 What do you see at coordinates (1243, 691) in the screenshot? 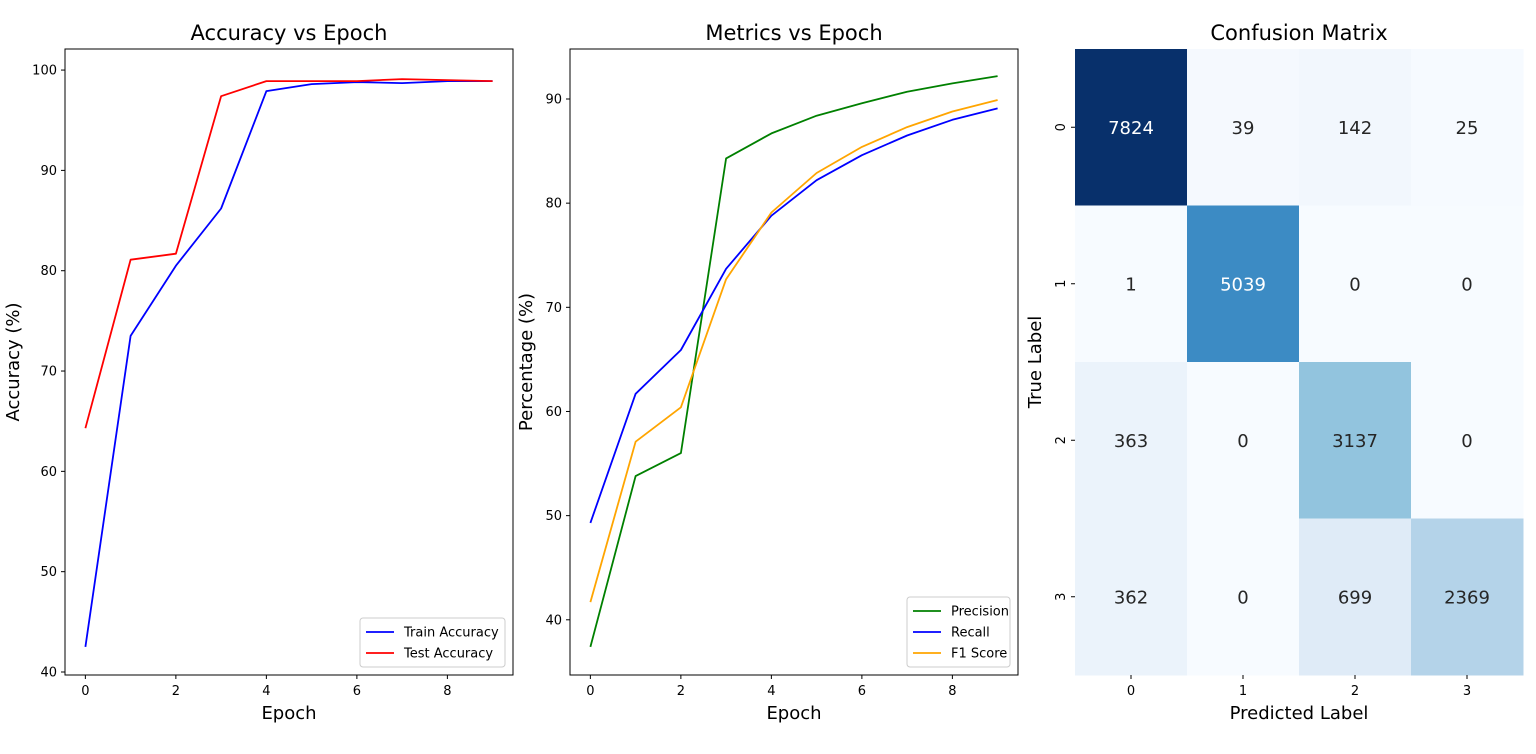
I see `x-tick-label: 1` at bounding box center [1243, 691].